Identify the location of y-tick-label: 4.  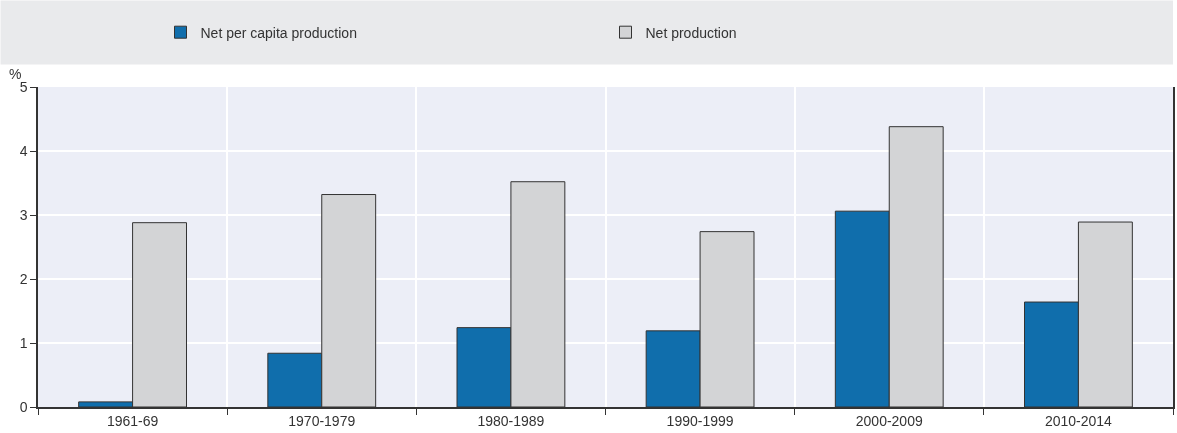
(23, 150).